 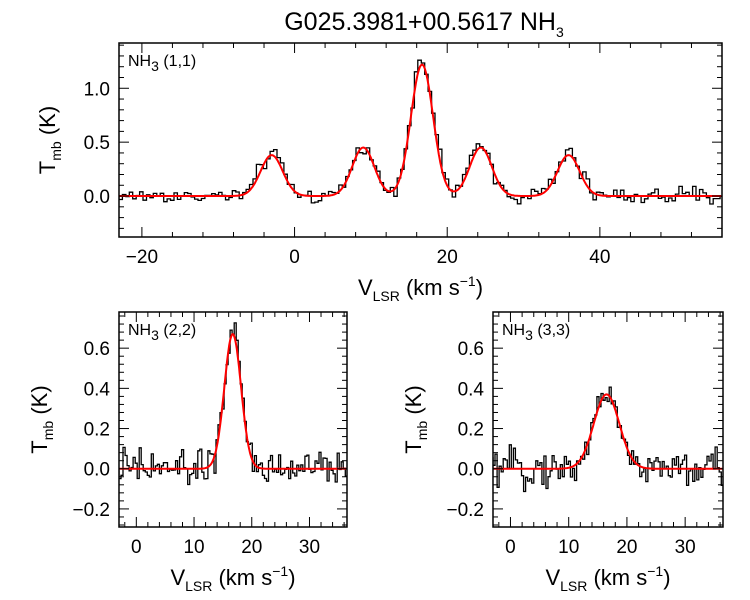 I want to click on figure-title: G025.3981+00.5617 NH3, so click(x=424, y=24).